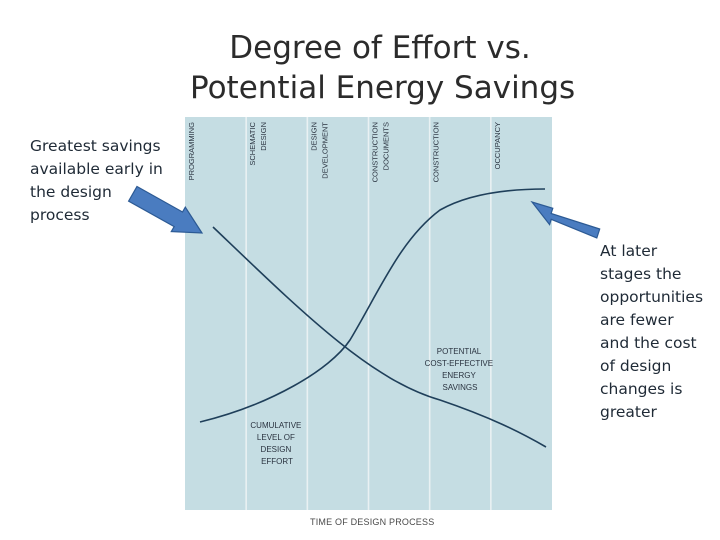 Image resolution: width=720 pixels, height=540 pixels. Describe the element at coordinates (383, 88) in the screenshot. I see `title-line-2: Potential Energy Savings` at that location.